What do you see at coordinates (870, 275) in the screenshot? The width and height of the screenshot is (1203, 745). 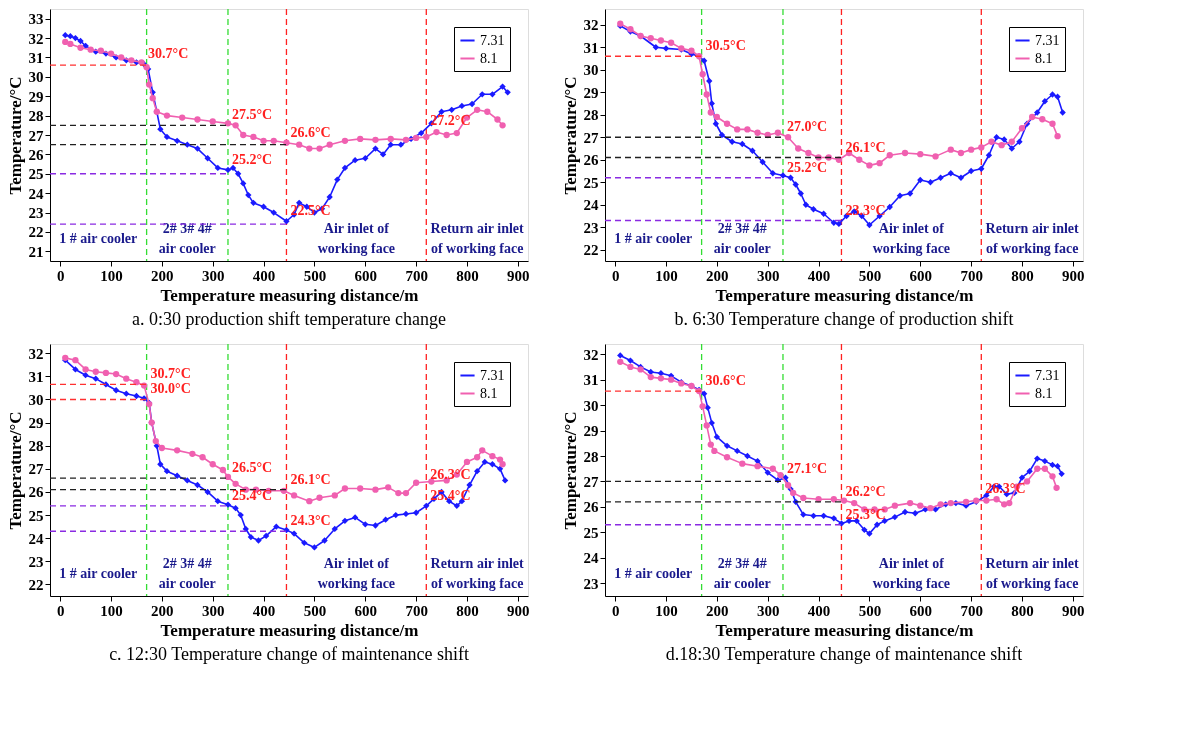 I see `x-tick-label: 500` at bounding box center [870, 275].